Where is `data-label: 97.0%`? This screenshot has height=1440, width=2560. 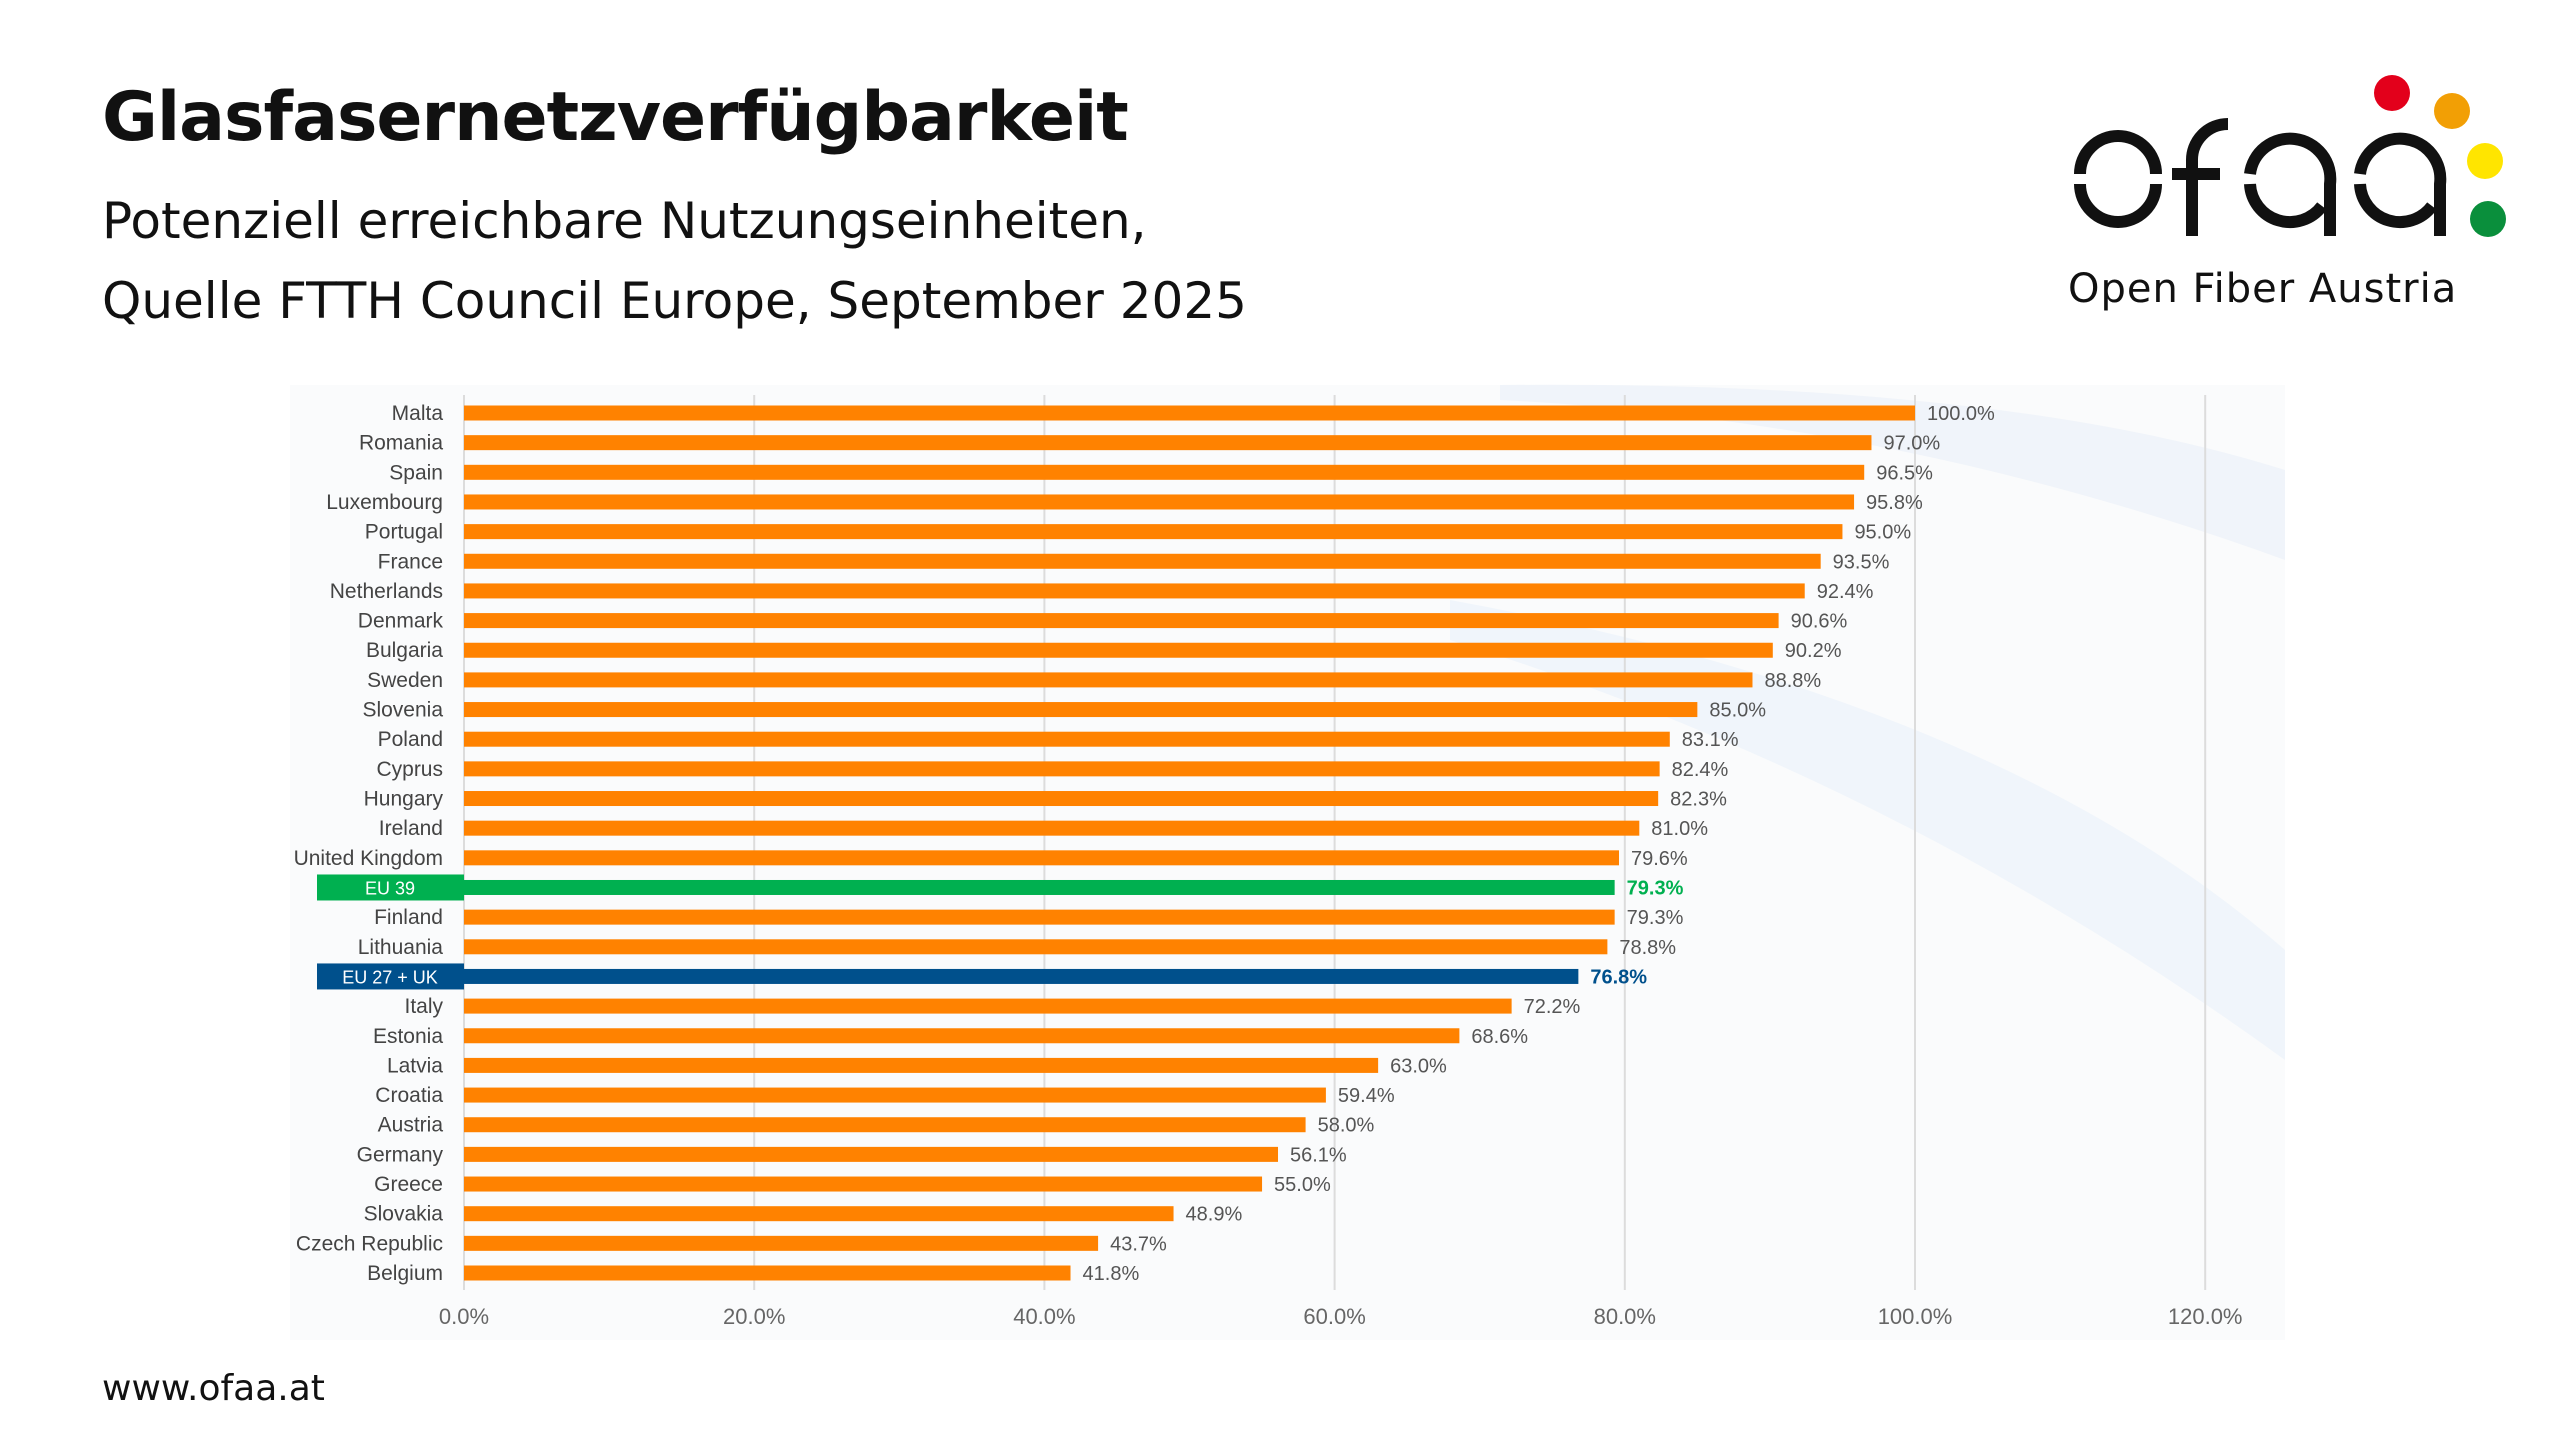
data-label: 97.0% is located at coordinates (1911, 444).